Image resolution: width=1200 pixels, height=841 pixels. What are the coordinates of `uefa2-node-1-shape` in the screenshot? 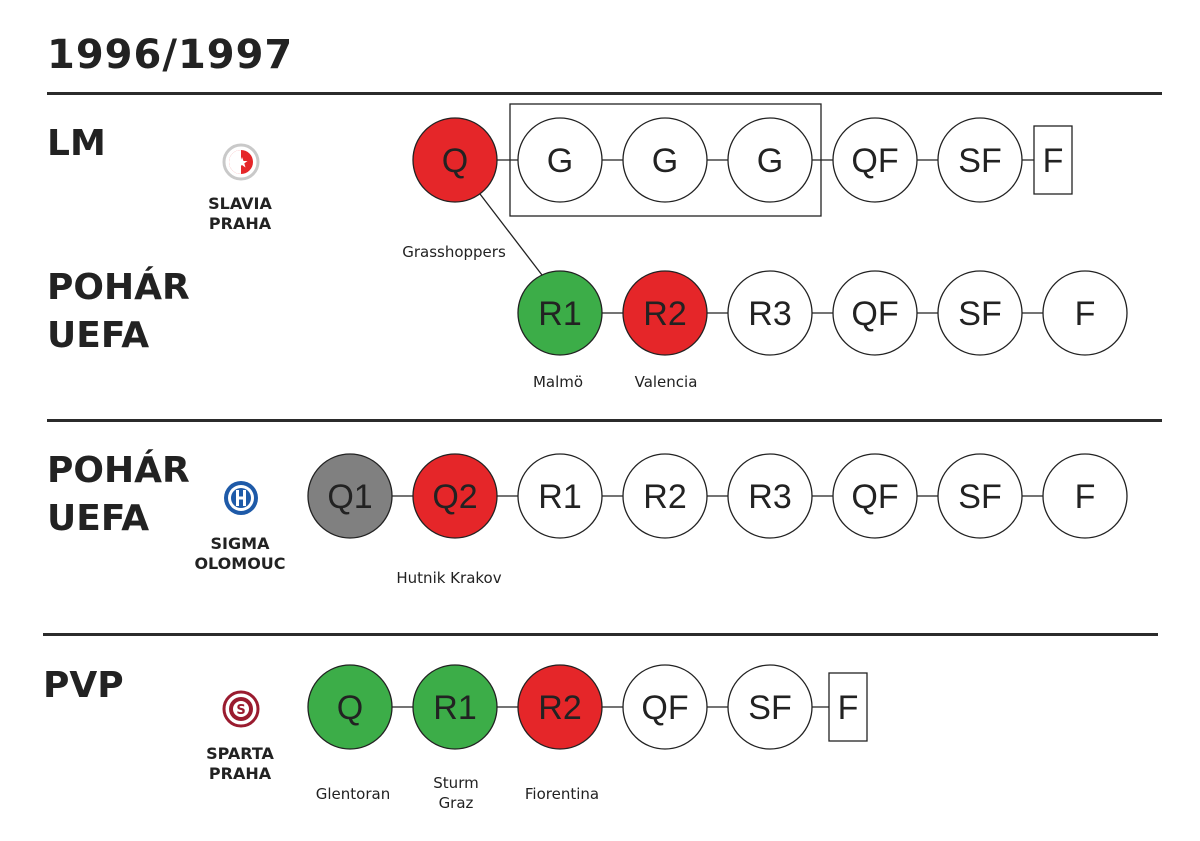 It's located at (455, 496).